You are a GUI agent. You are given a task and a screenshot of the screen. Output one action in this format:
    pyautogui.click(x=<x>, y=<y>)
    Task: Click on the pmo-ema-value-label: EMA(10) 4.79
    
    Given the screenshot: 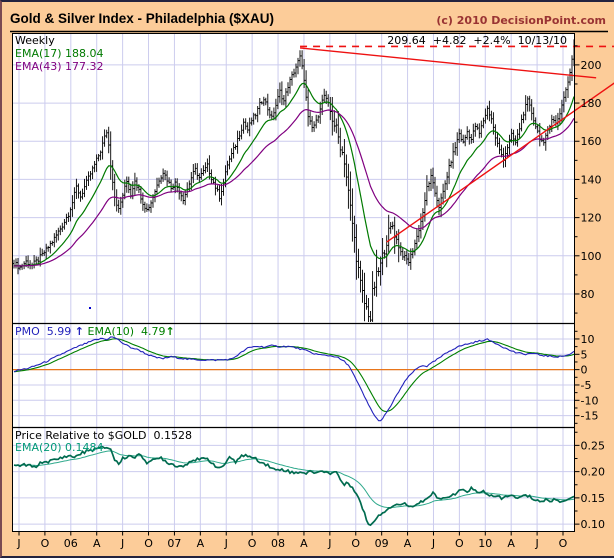 What is the action you would take?
    pyautogui.click(x=126, y=331)
    